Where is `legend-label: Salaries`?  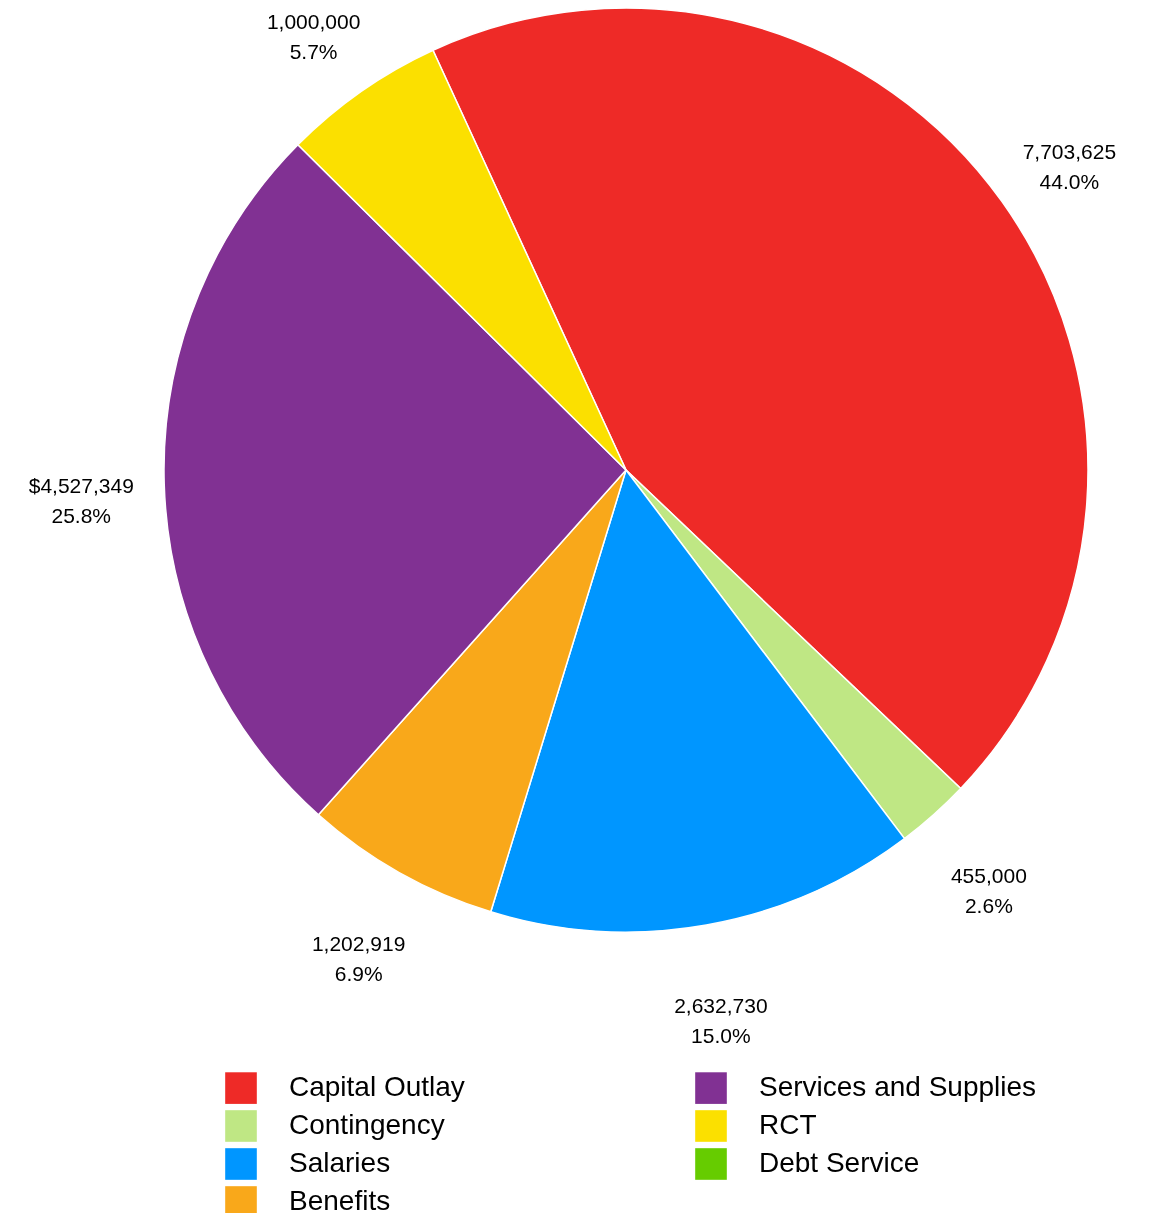
legend-label: Salaries is located at coordinates (340, 1162).